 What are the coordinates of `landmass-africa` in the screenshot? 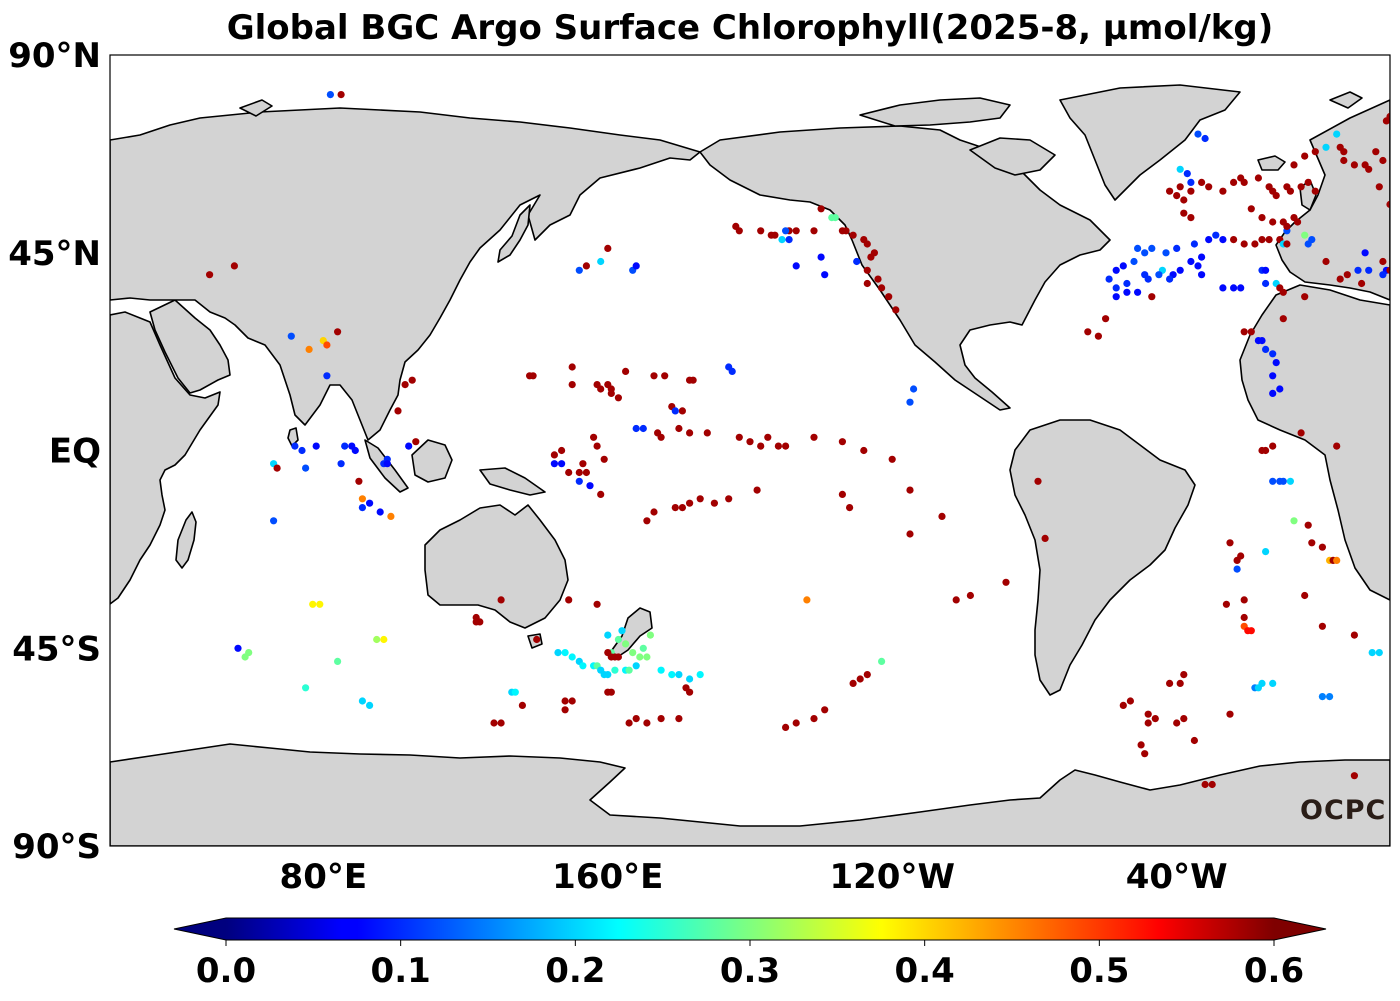 It's located at (165, 458).